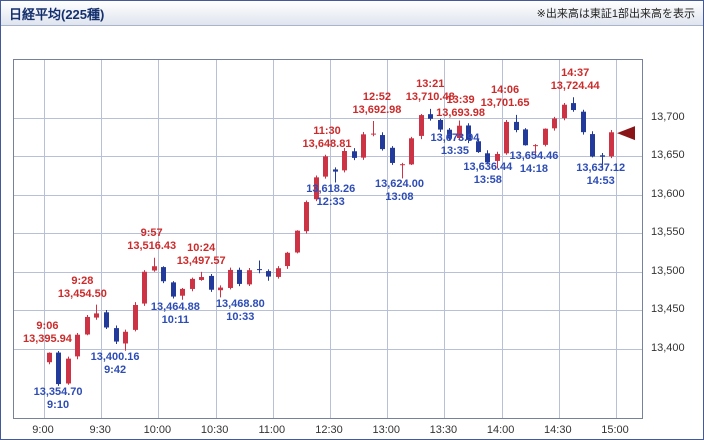 The width and height of the screenshot is (704, 440). What do you see at coordinates (157, 430) in the screenshot?
I see `x-axis-label: 10:00` at bounding box center [157, 430].